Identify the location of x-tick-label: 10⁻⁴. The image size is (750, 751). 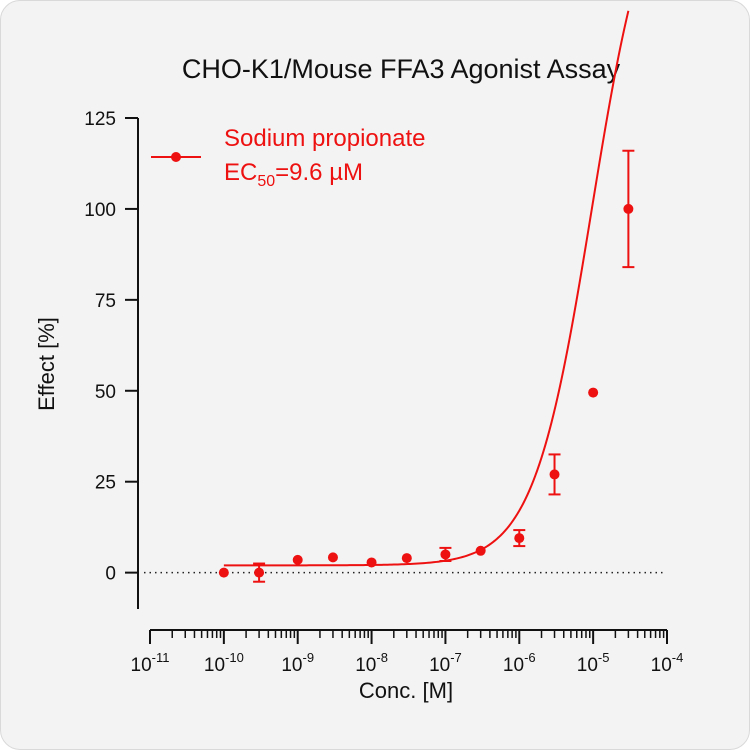
(667, 663).